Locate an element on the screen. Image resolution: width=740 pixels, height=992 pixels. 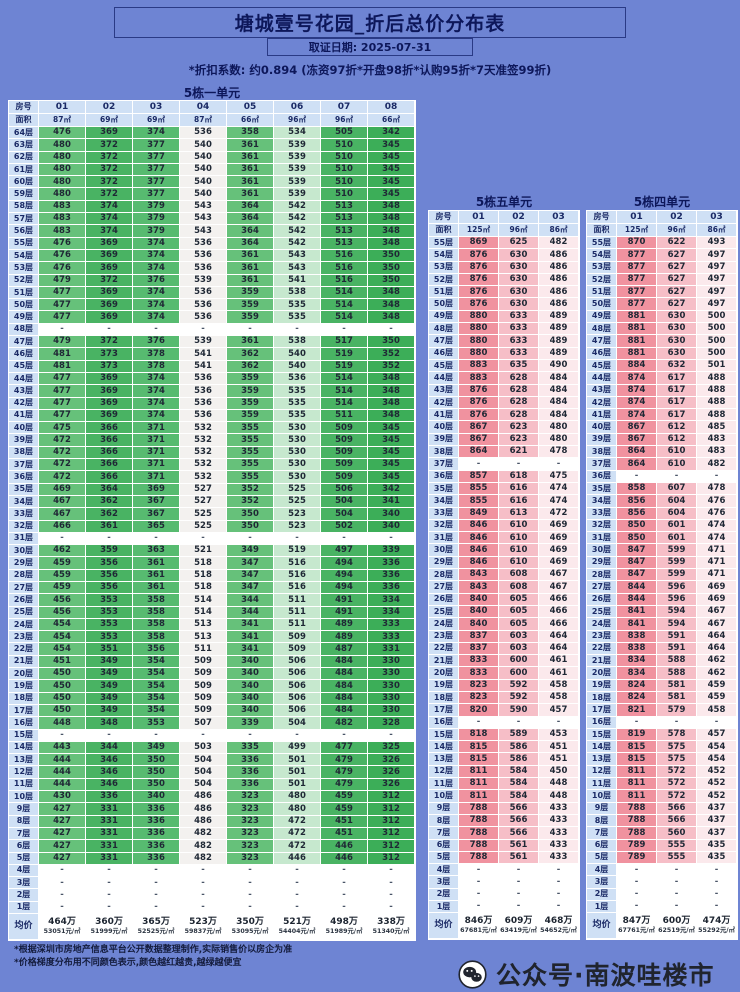
price-cell: 507 is located at coordinates (203, 723).